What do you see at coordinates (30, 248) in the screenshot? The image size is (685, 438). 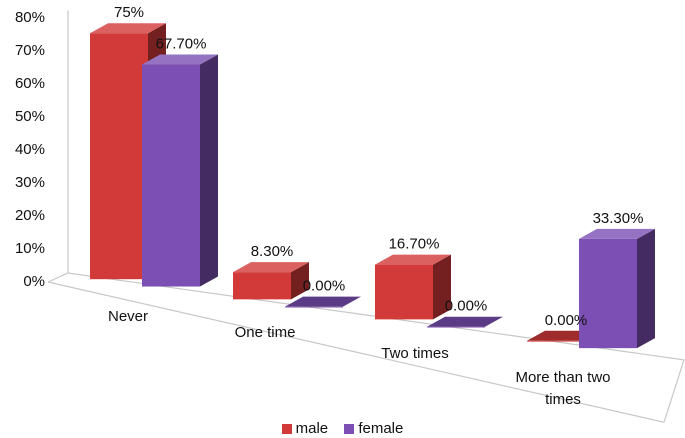 I see `y-tick-label: 10%` at bounding box center [30, 248].